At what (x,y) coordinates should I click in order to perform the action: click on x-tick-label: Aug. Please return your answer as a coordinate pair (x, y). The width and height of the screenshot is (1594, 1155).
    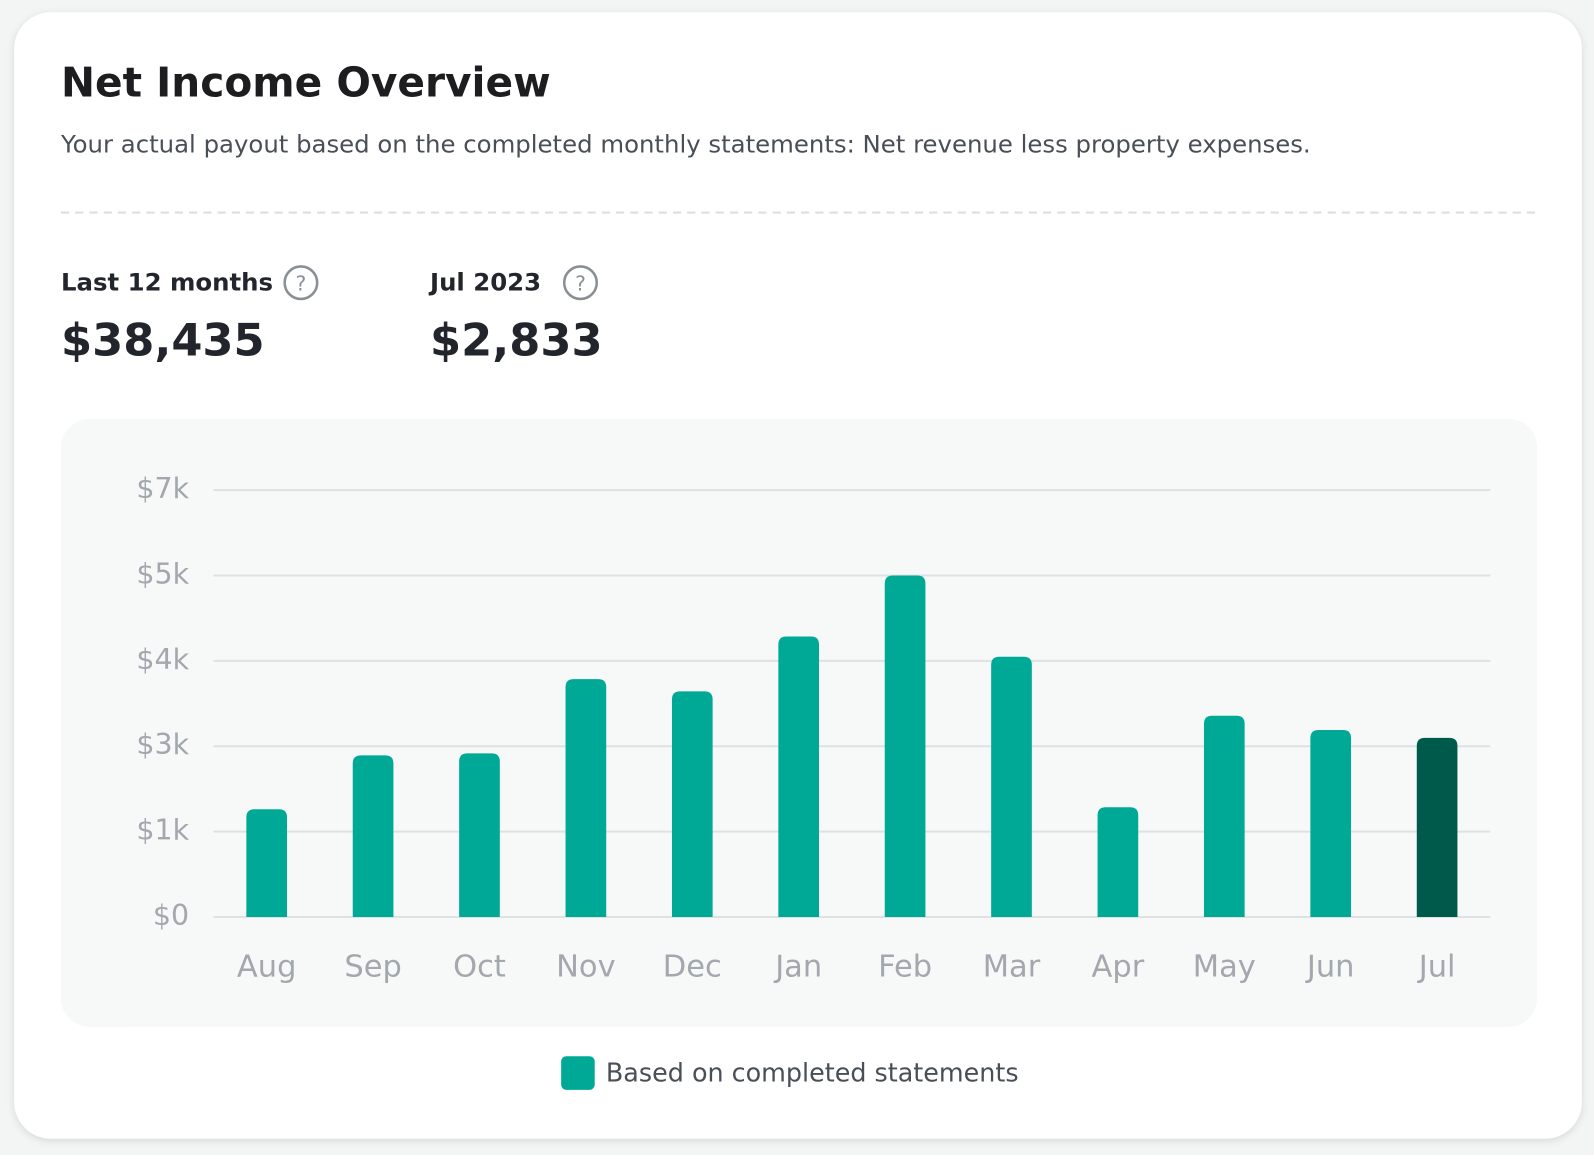
    Looking at the image, I should click on (267, 966).